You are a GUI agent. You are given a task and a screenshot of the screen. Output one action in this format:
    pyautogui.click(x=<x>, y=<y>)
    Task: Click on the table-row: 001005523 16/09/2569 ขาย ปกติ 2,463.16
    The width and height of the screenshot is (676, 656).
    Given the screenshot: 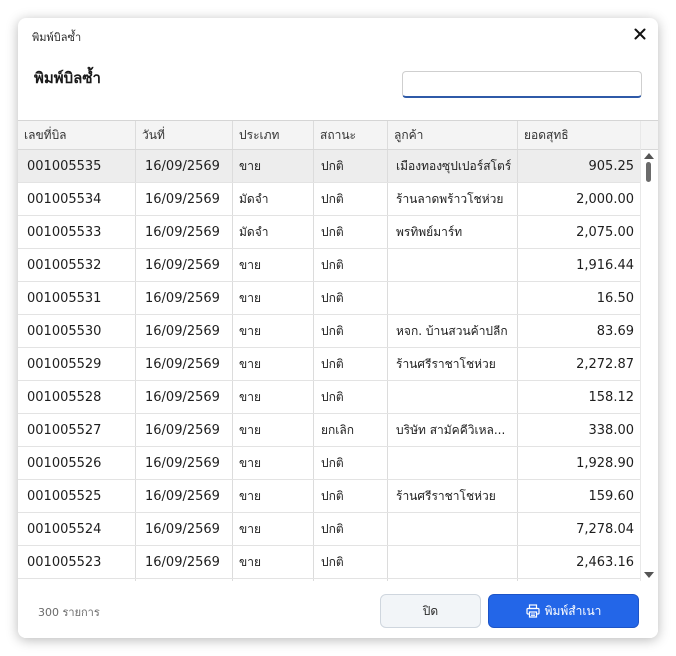 What is the action you would take?
    pyautogui.click(x=329, y=562)
    